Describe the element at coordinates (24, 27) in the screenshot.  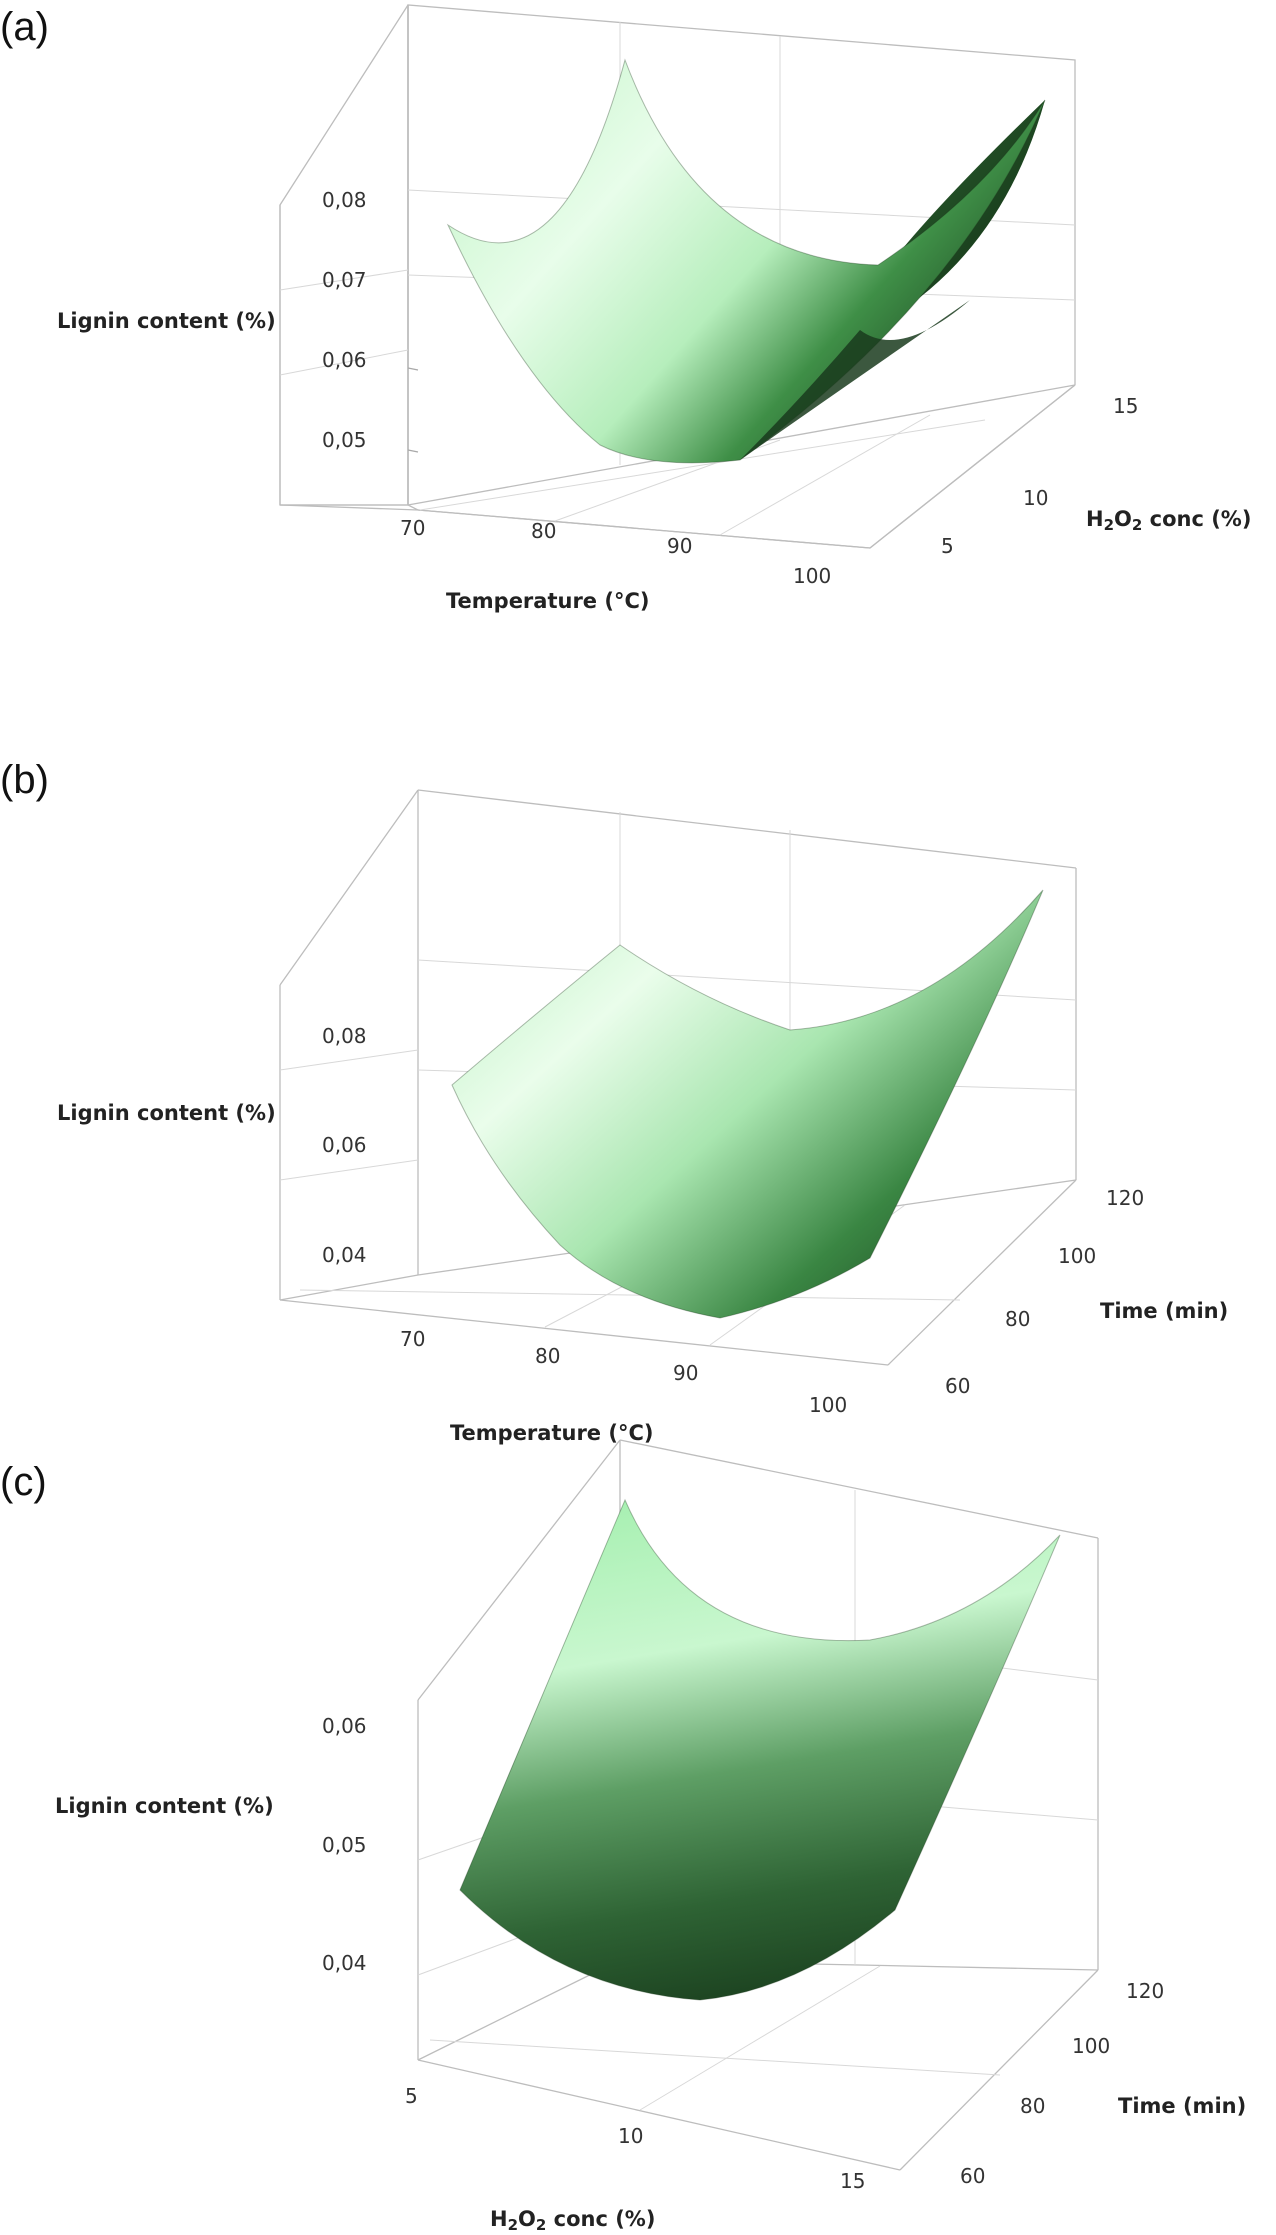
I see `panel-label-a: (a)` at that location.